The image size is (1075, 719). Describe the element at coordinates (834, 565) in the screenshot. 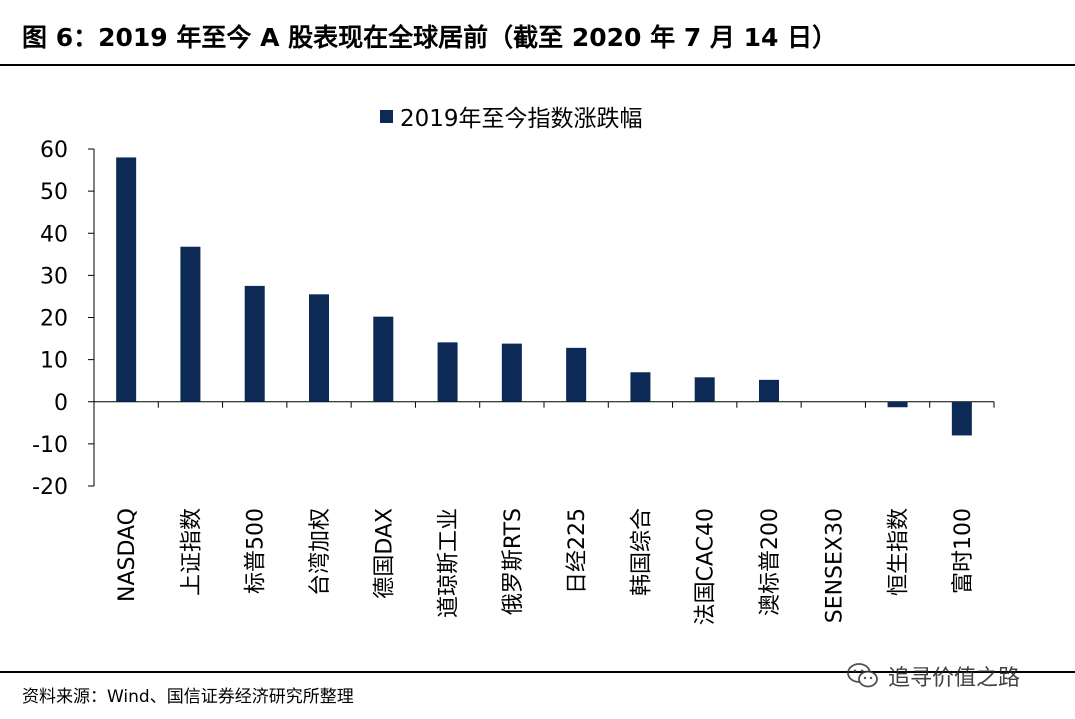

I see `category-label: SENSEX30` at that location.